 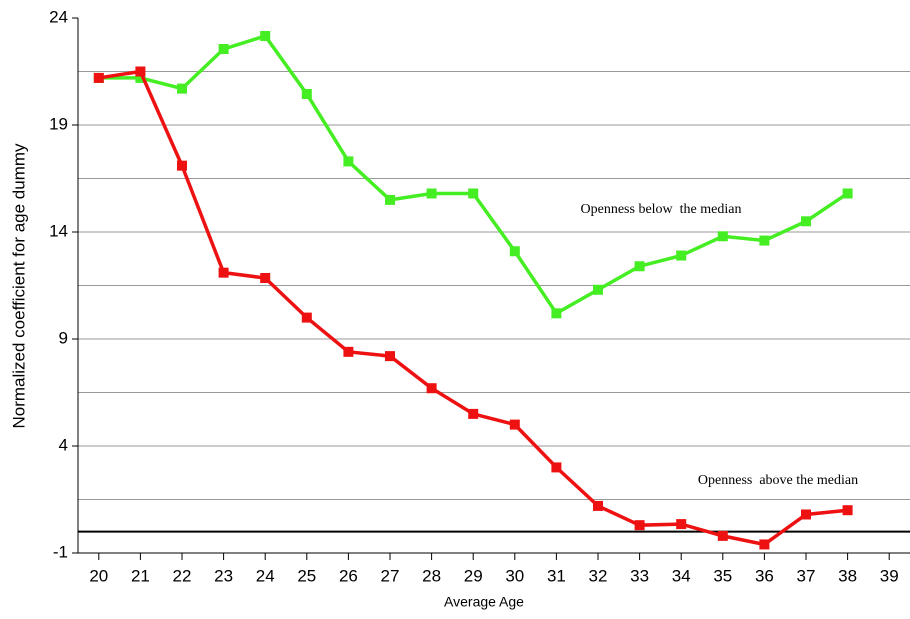 What do you see at coordinates (764, 575) in the screenshot?
I see `x-tick-label: 36` at bounding box center [764, 575].